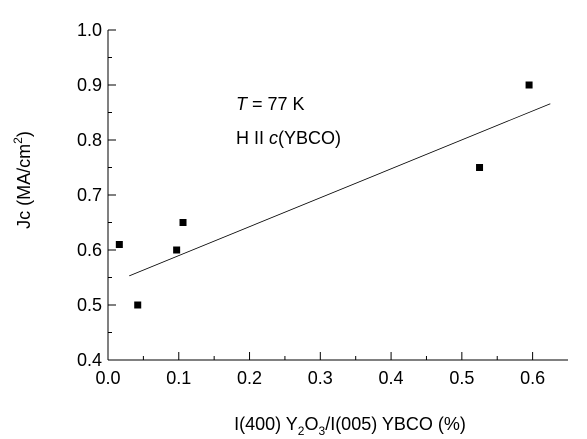  I want to click on x-tick-label: 0.0, so click(107, 378).